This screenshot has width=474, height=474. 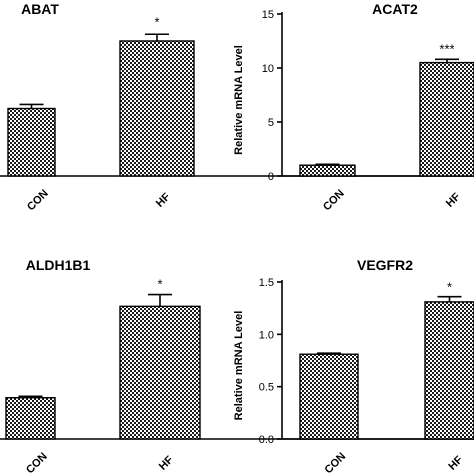 I want to click on chart-title: ACAT2, so click(x=395, y=9).